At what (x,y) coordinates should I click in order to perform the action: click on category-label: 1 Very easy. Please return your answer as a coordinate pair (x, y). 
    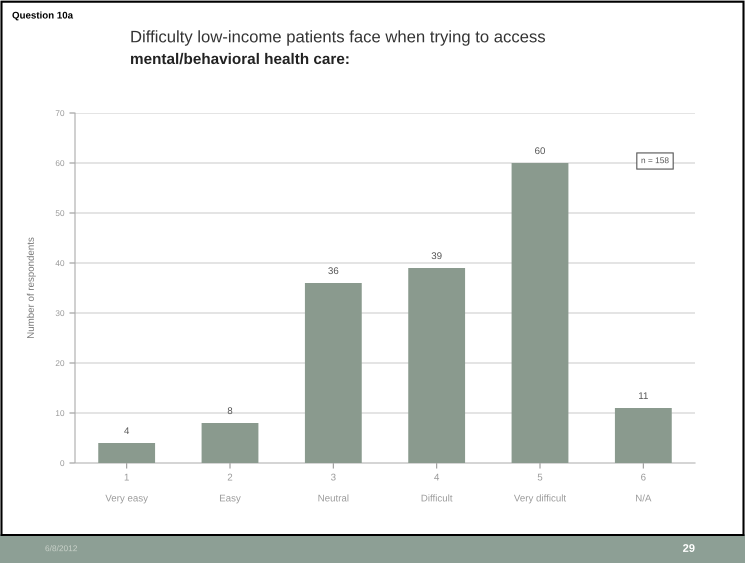
    Looking at the image, I should click on (126, 489).